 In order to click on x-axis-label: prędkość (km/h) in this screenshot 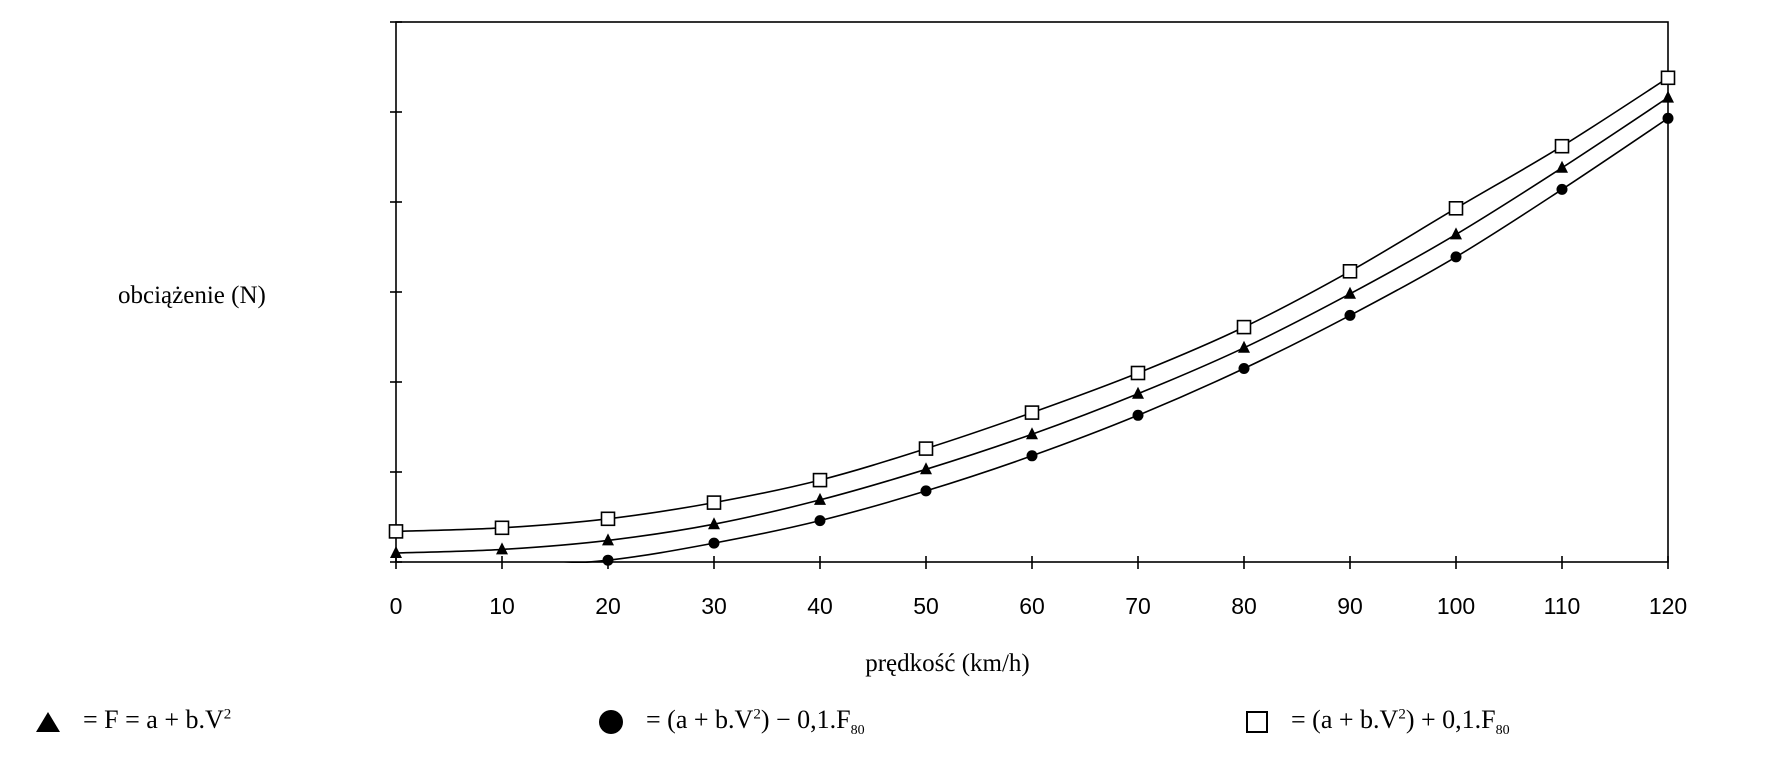, I will do `click(947, 663)`.